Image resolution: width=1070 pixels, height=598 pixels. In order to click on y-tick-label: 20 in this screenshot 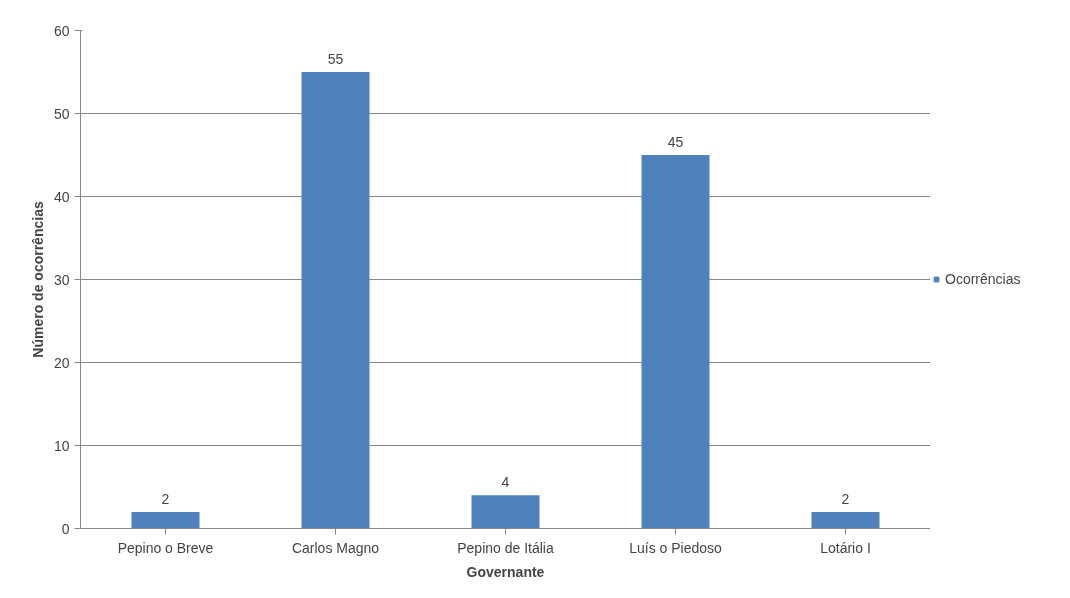, I will do `click(61, 362)`.